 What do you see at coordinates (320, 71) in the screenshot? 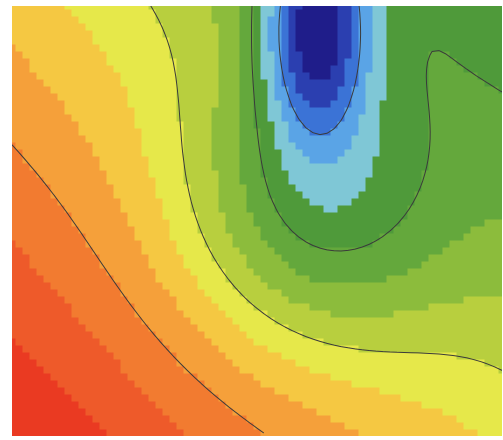
I see `contour-line` at bounding box center [320, 71].